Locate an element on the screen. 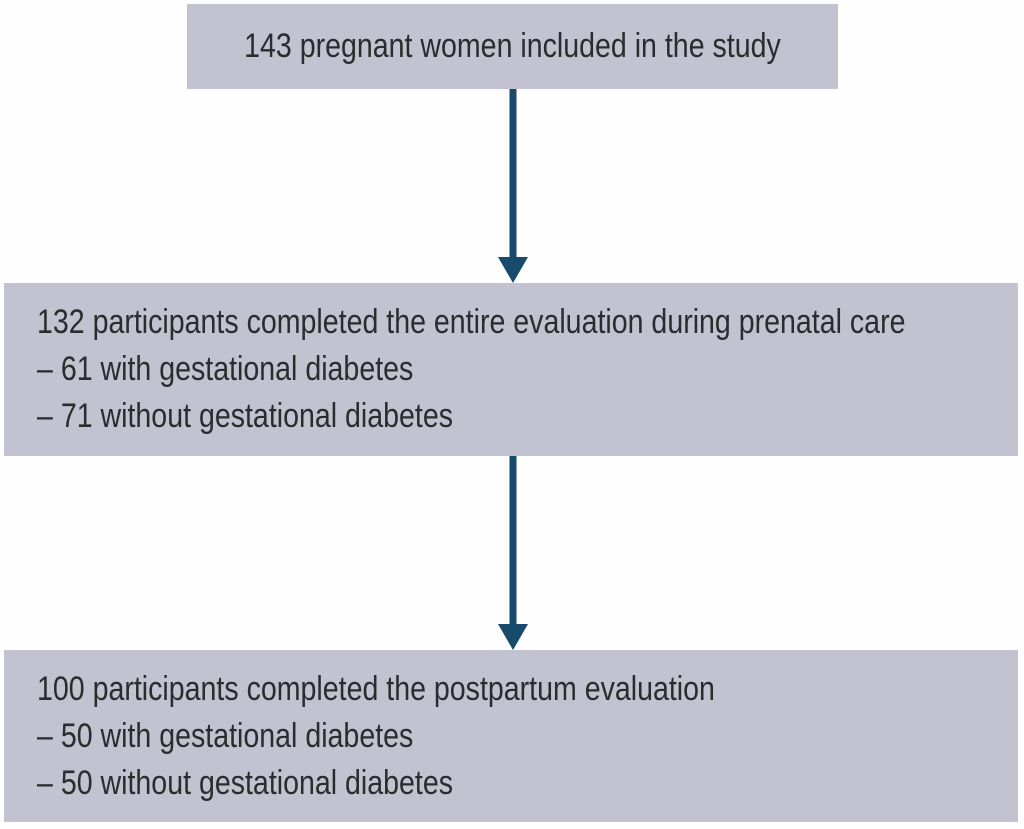  flow-box-included-text: 143 pregnant women included in the study is located at coordinates (512, 46).